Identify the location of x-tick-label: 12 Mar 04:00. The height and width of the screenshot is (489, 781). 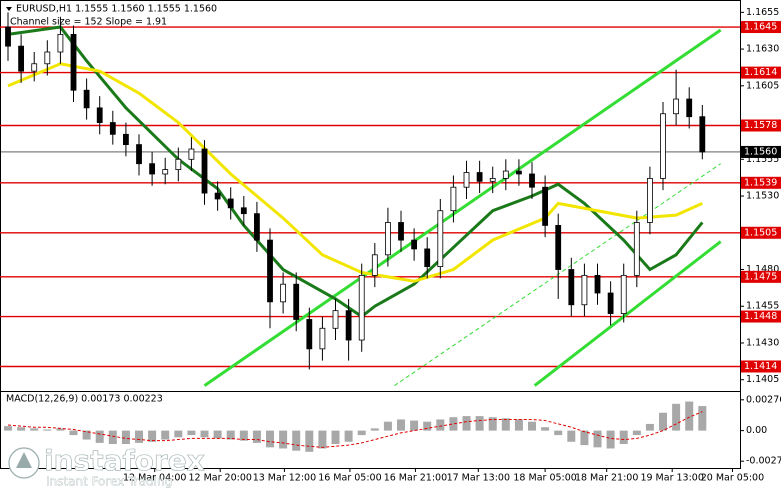
(154, 478).